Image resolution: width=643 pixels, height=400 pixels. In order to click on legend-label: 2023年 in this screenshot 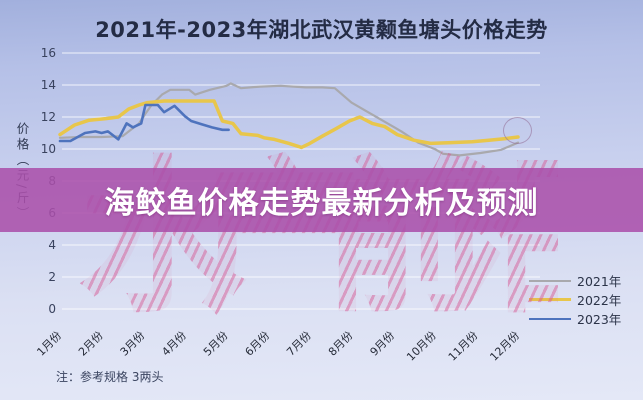, I will do `click(599, 319)`.